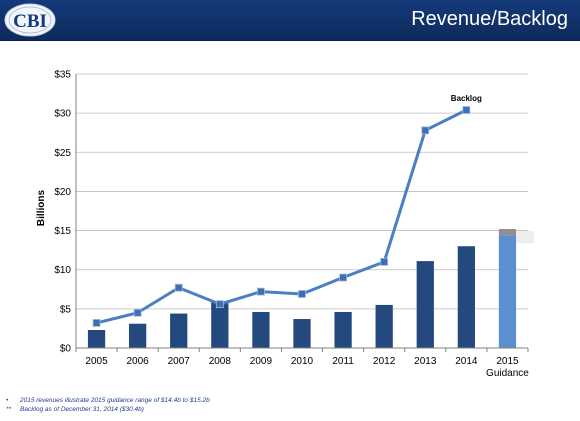 The width and height of the screenshot is (580, 421). What do you see at coordinates (138, 361) in the screenshot?
I see `x-tick-label: 2006` at bounding box center [138, 361].